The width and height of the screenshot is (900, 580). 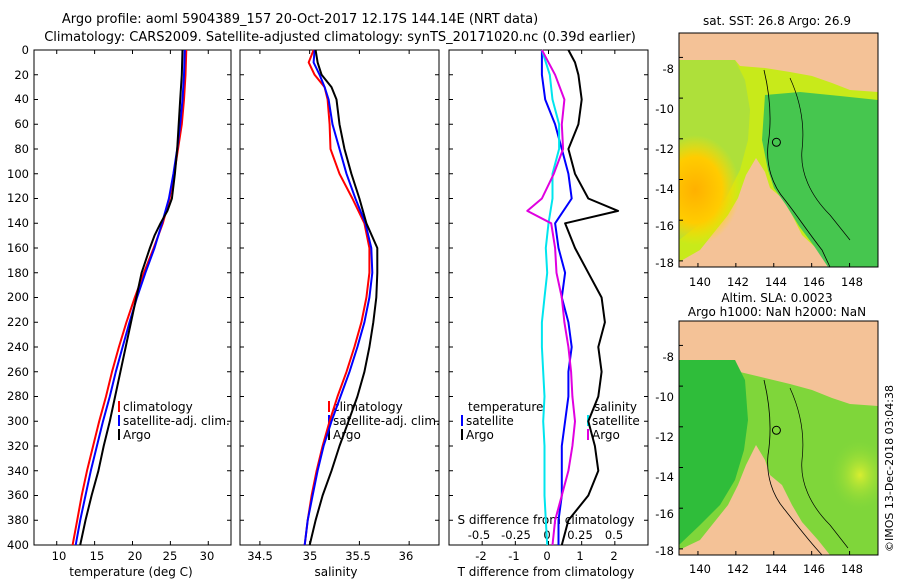 I want to click on sla-map-y-ticks: -8 -10 -12 -14 -16 -18, so click(x=664, y=454).